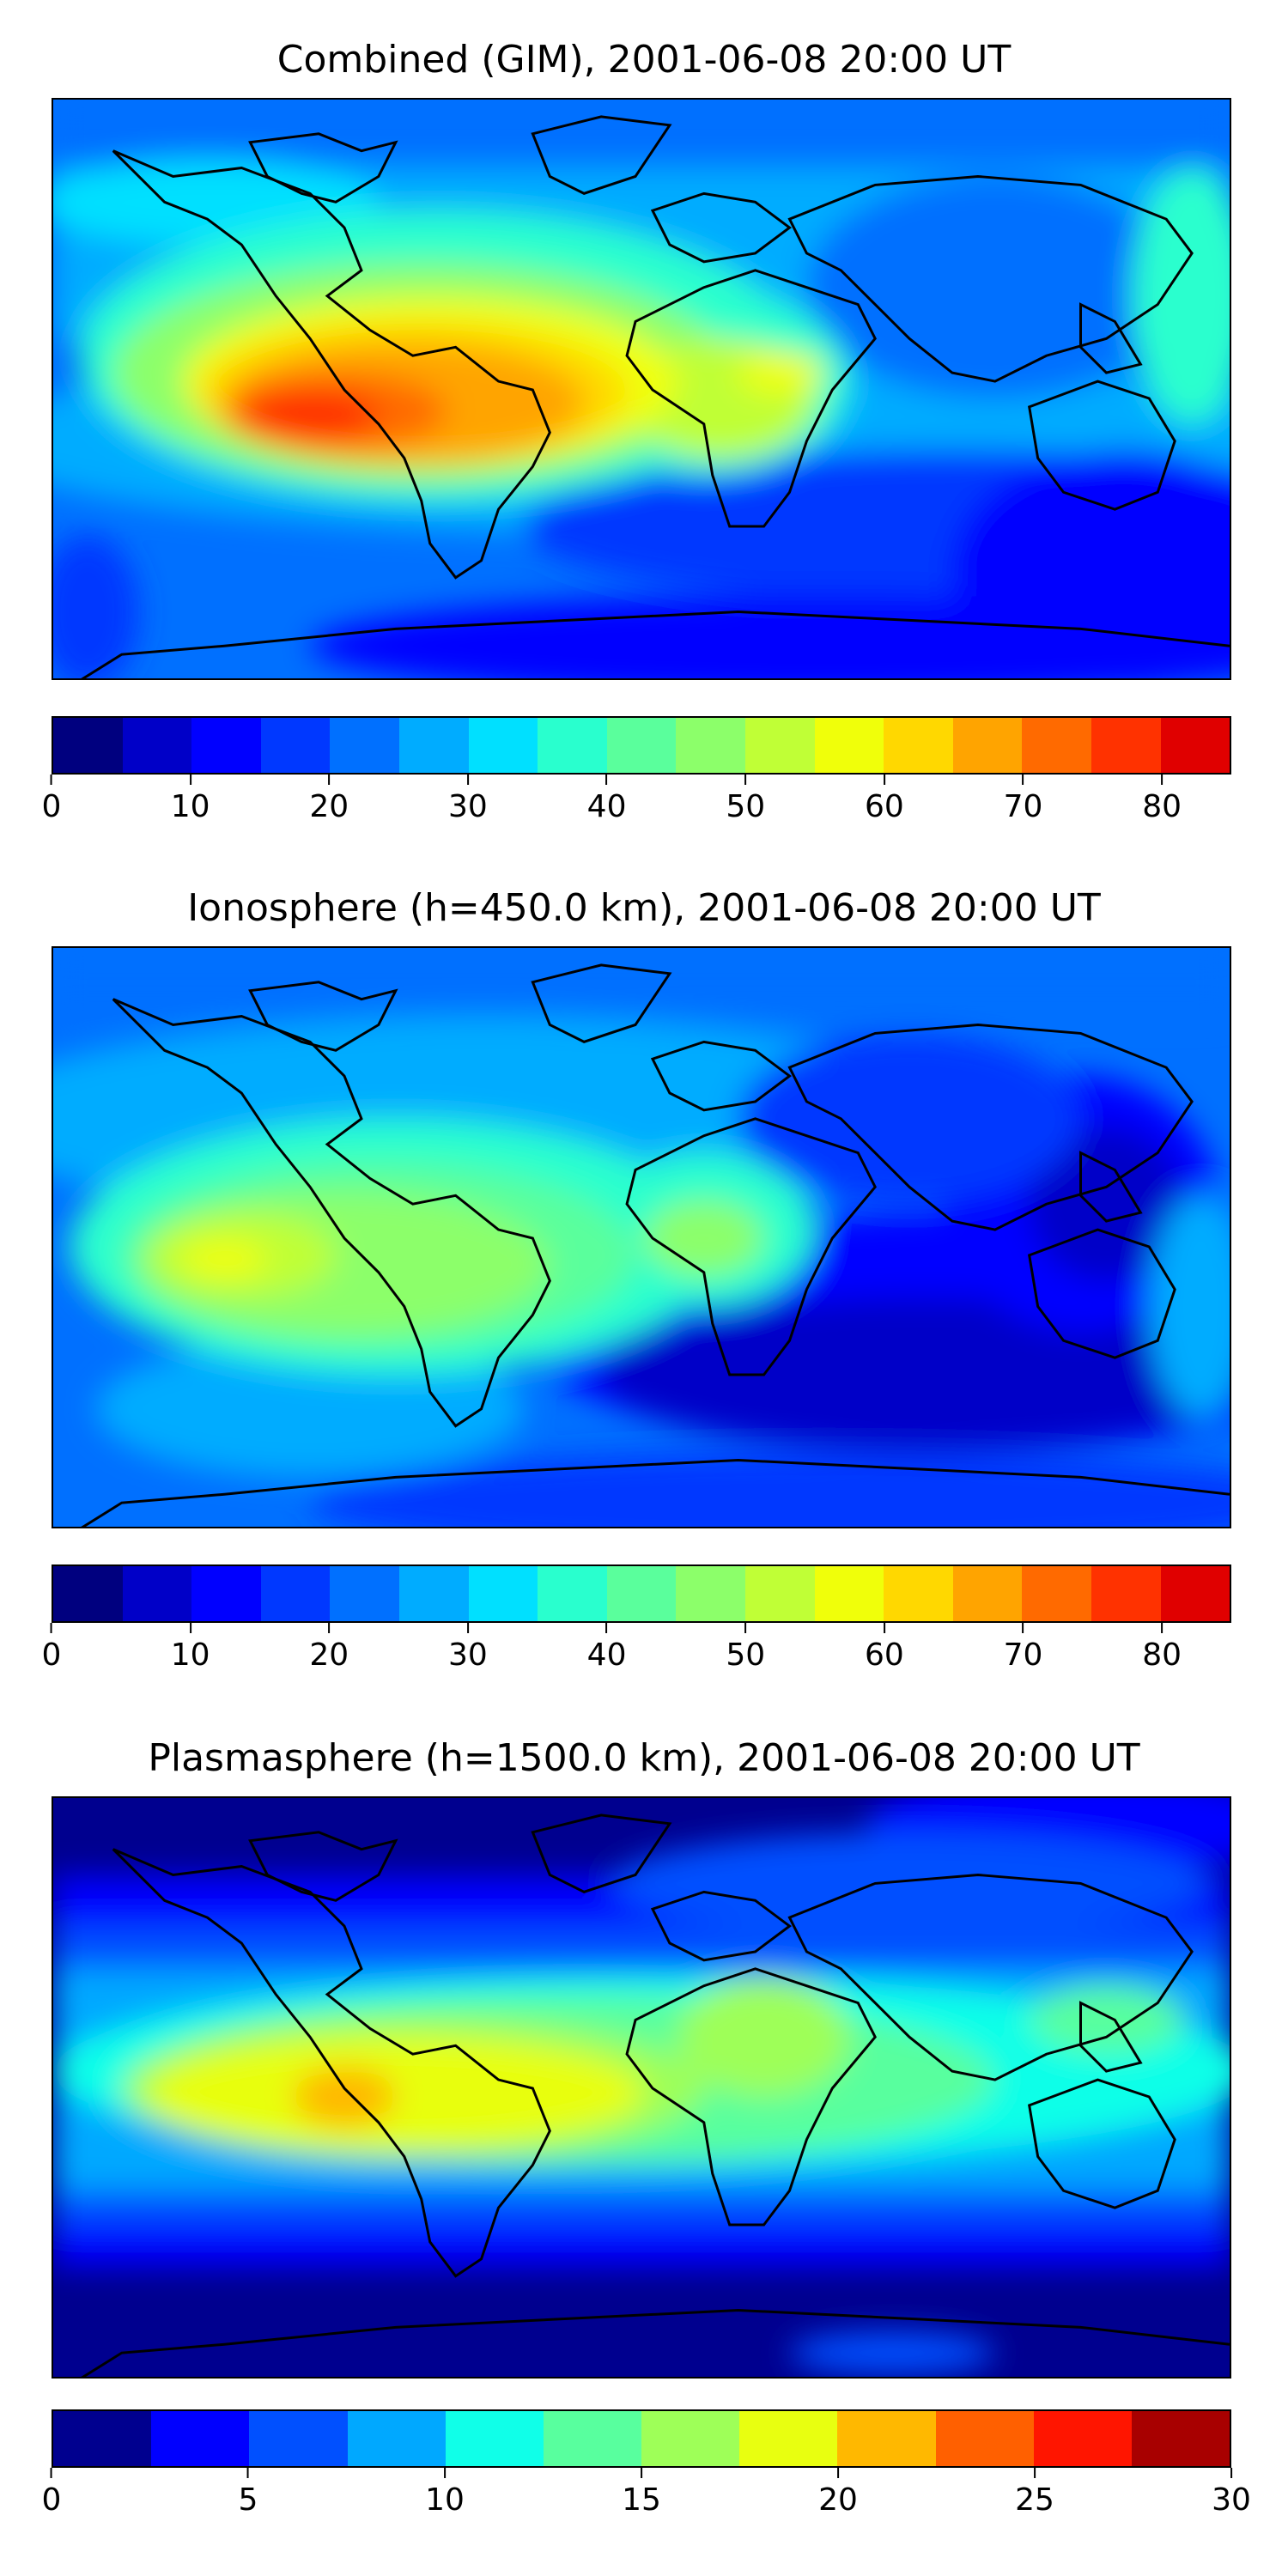 This screenshot has width=1288, height=2576. What do you see at coordinates (641, 2492) in the screenshot?
I see `colorbar-tick-label: 15` at bounding box center [641, 2492].